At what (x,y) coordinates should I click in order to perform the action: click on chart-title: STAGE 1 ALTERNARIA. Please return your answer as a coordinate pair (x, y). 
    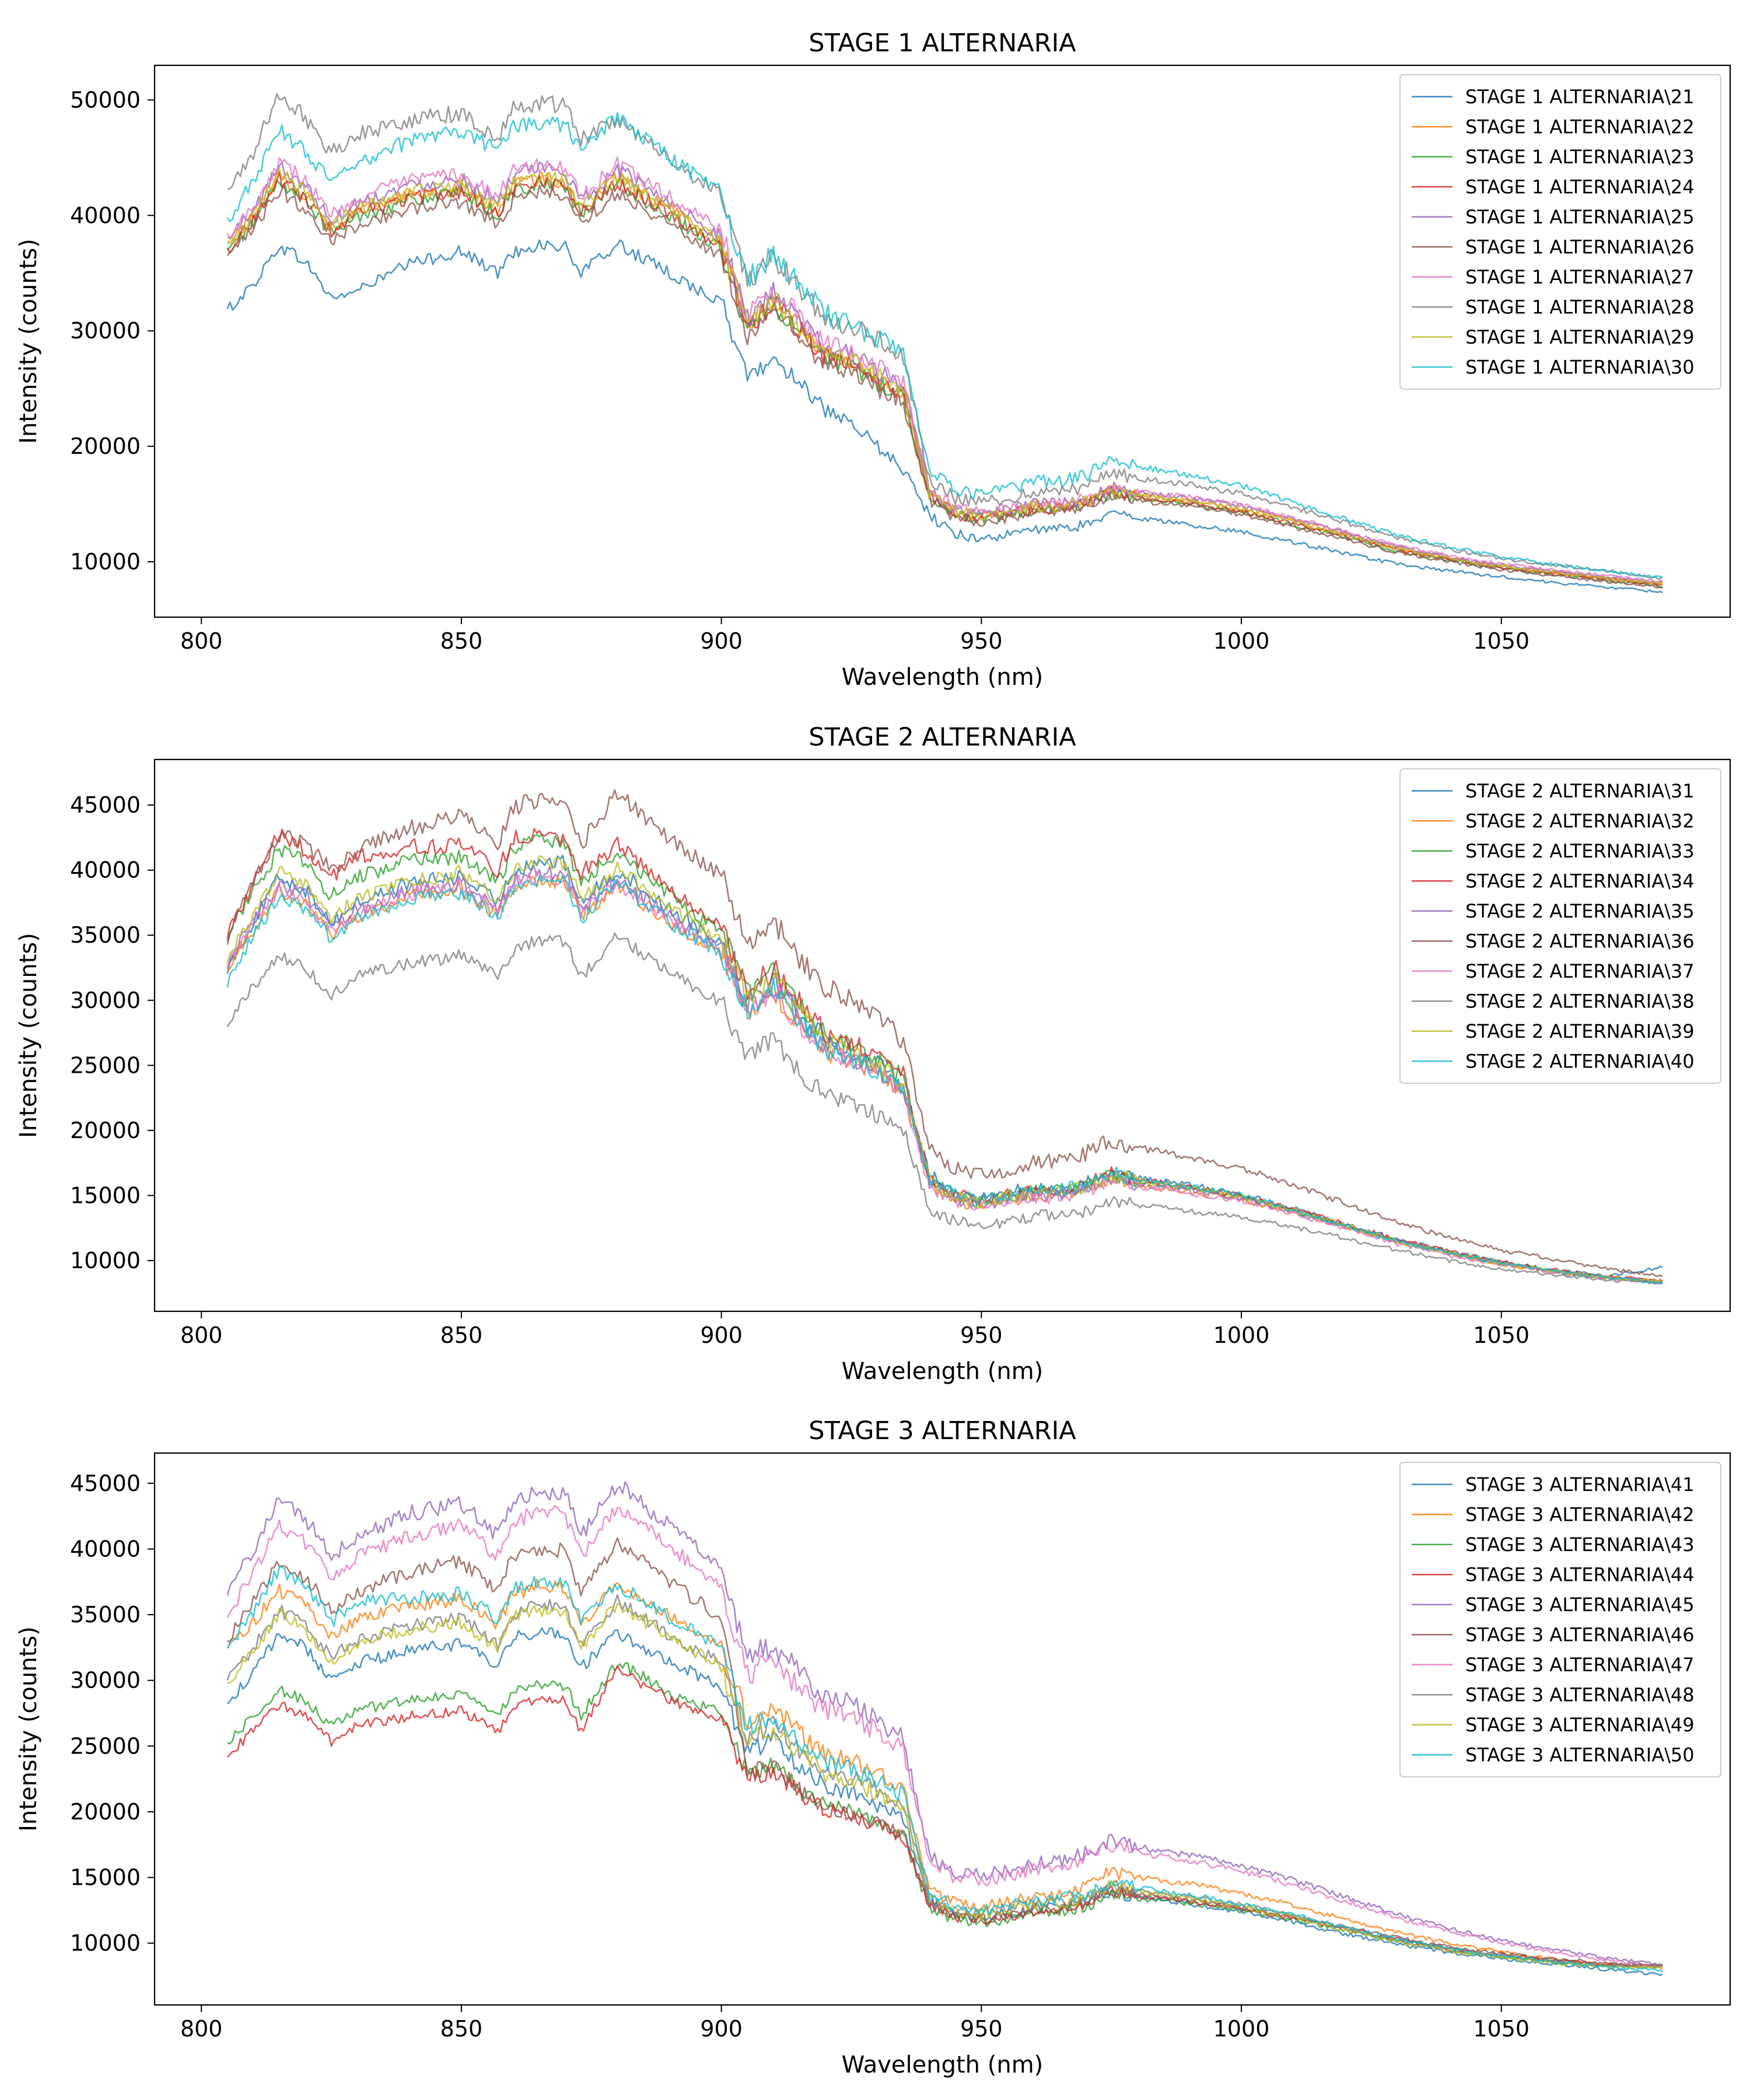
    Looking at the image, I should click on (942, 43).